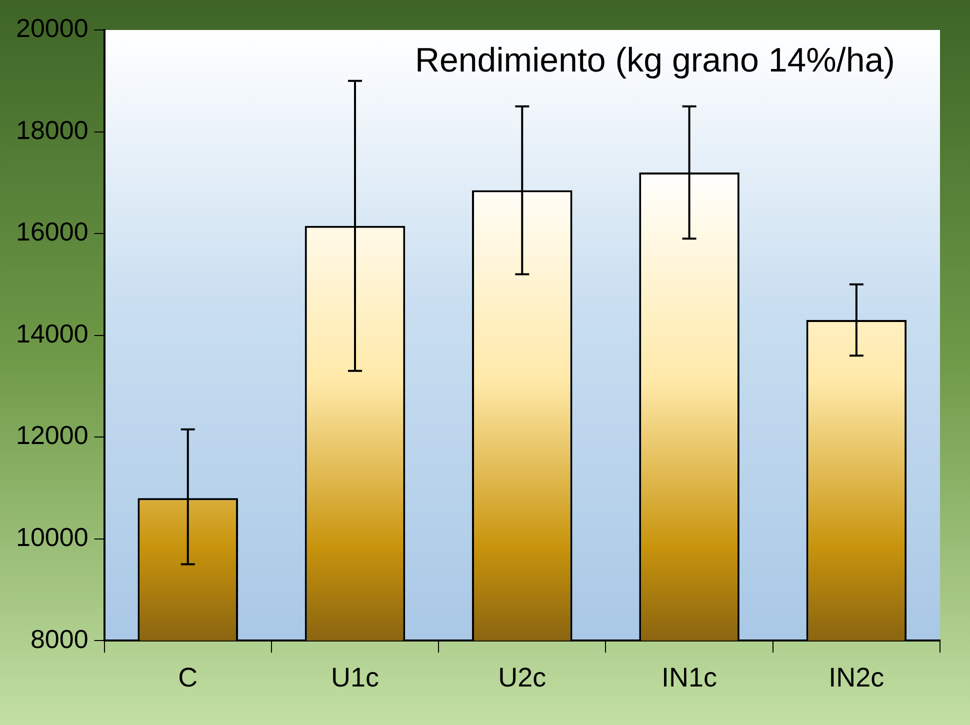 The image size is (970, 725). What do you see at coordinates (522, 677) in the screenshot?
I see `x-tick-label: U2c` at bounding box center [522, 677].